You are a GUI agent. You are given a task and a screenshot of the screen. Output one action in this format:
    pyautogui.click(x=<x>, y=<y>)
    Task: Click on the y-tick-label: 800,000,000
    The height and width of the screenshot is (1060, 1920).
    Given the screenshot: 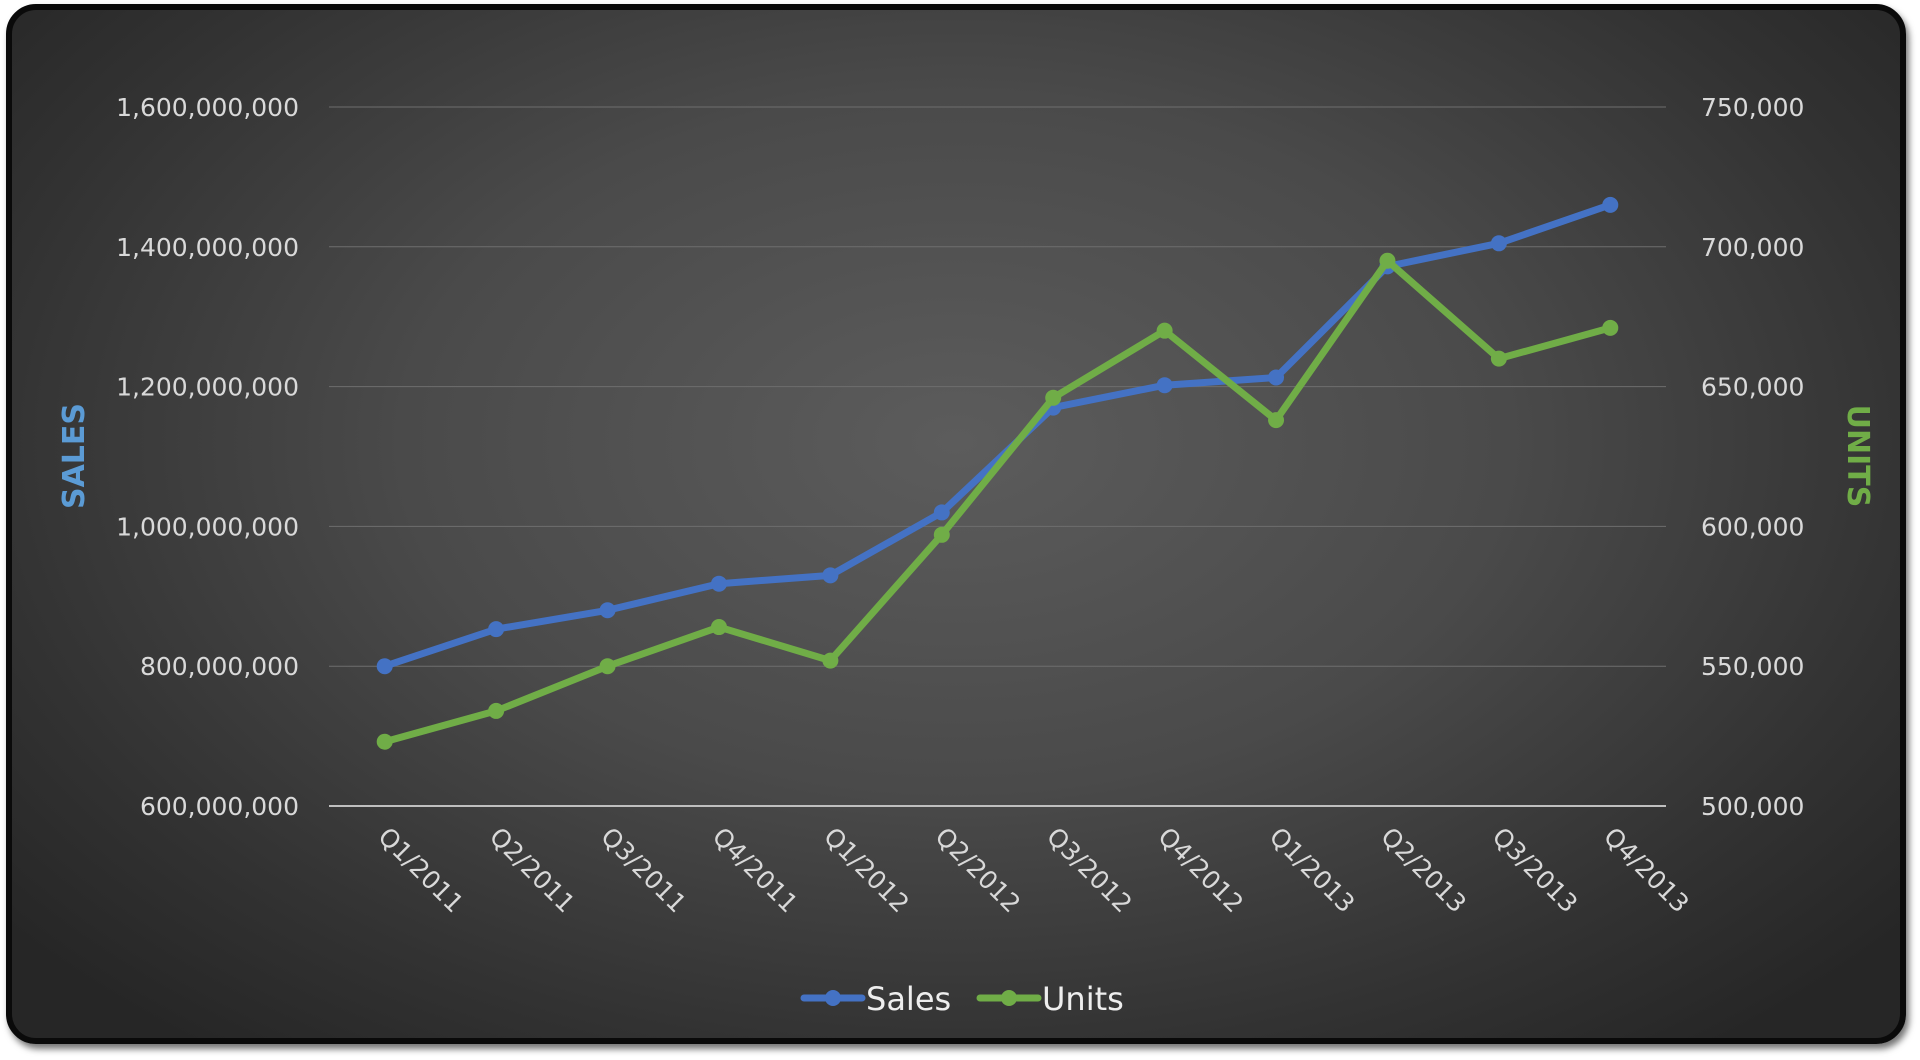 What is the action you would take?
    pyautogui.click(x=219, y=666)
    